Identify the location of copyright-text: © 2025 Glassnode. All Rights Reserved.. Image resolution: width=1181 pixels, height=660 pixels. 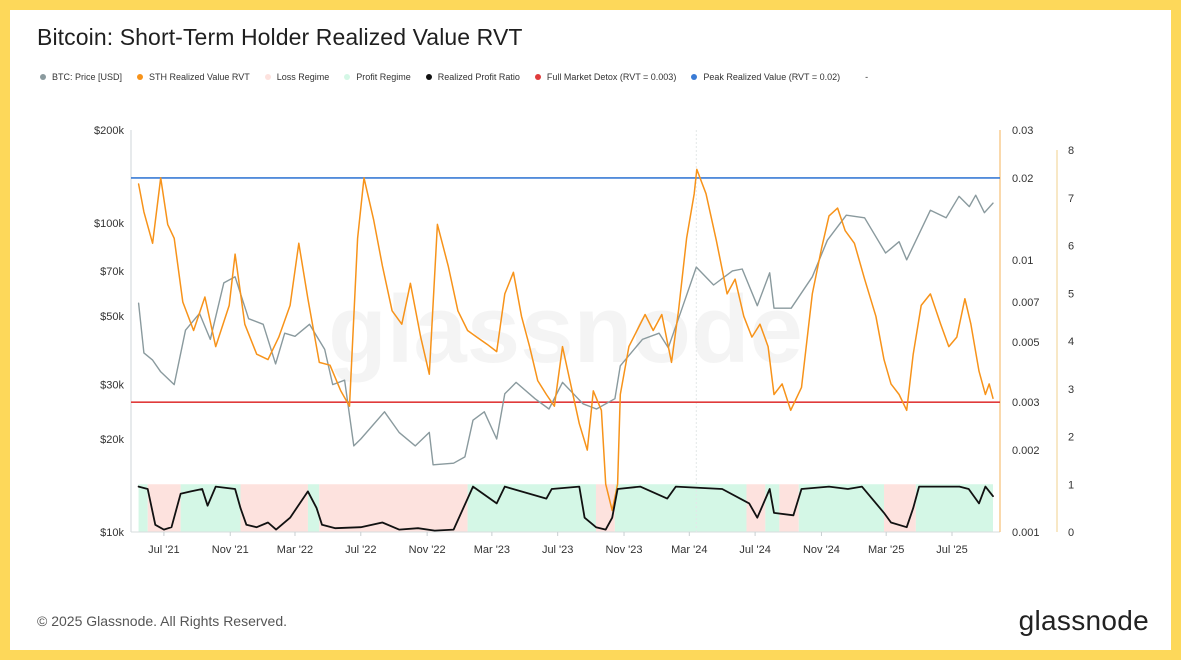
(162, 621).